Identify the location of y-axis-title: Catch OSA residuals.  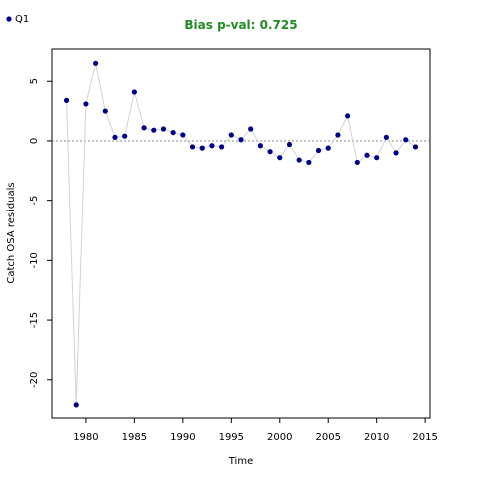
(11, 232).